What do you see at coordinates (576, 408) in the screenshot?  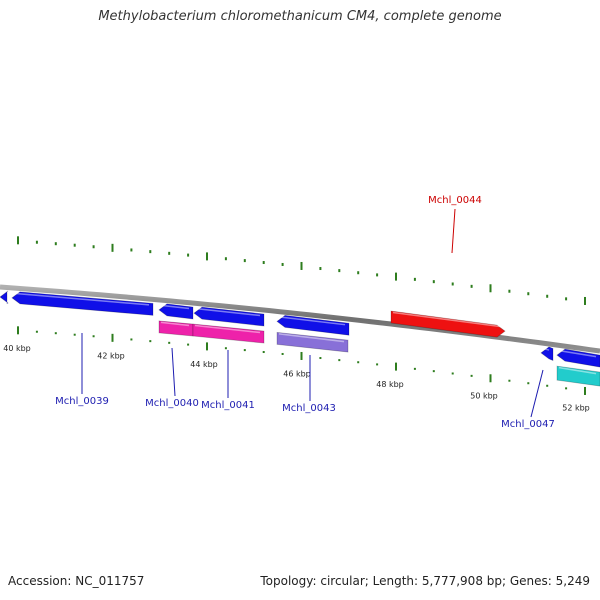 I see `scale-label: 52 kbp` at bounding box center [576, 408].